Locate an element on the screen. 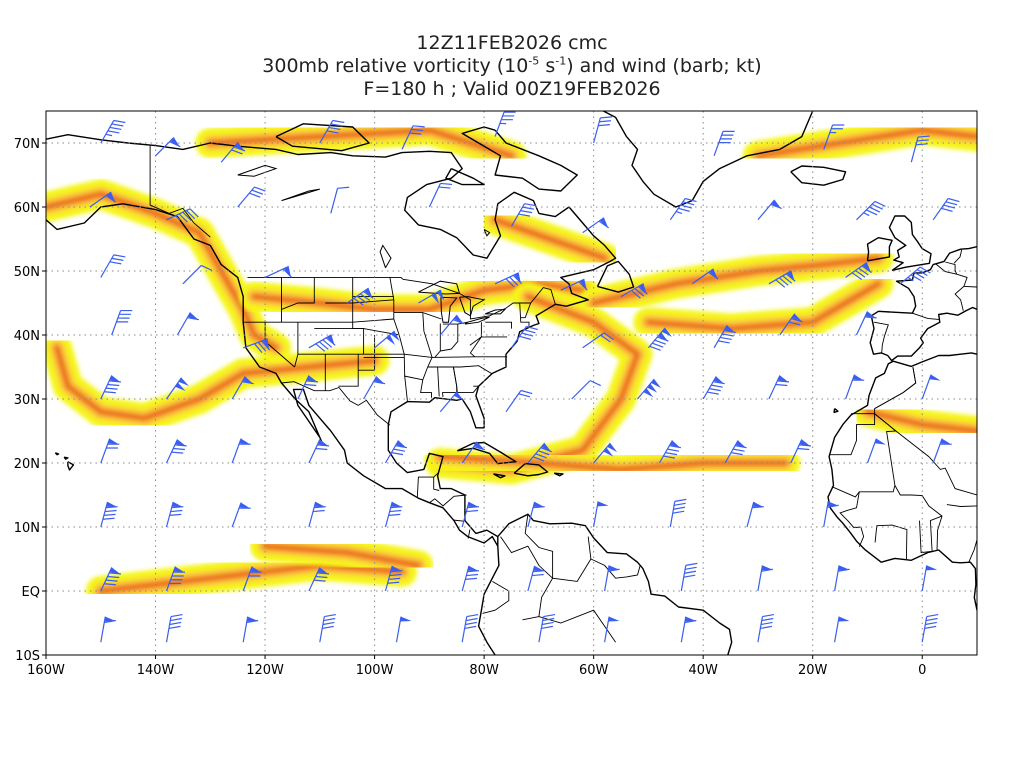  border-us-states-w6 is located at coordinates (357, 332).